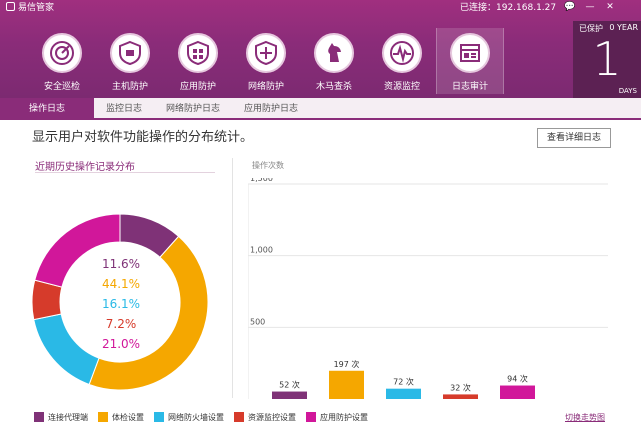  Describe the element at coordinates (196, 417) in the screenshot. I see `legend-label: 网络防火墙设置` at that location.